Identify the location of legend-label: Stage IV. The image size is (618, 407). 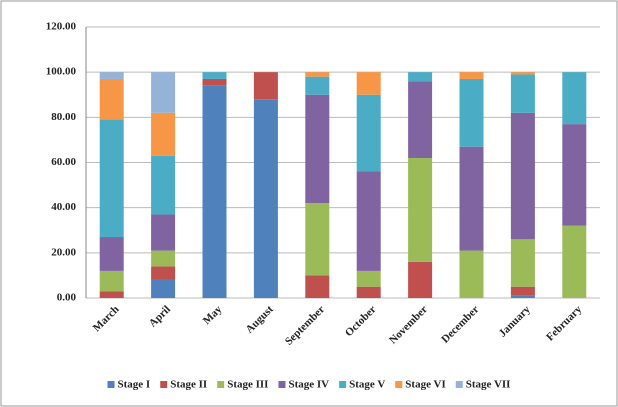
(308, 385).